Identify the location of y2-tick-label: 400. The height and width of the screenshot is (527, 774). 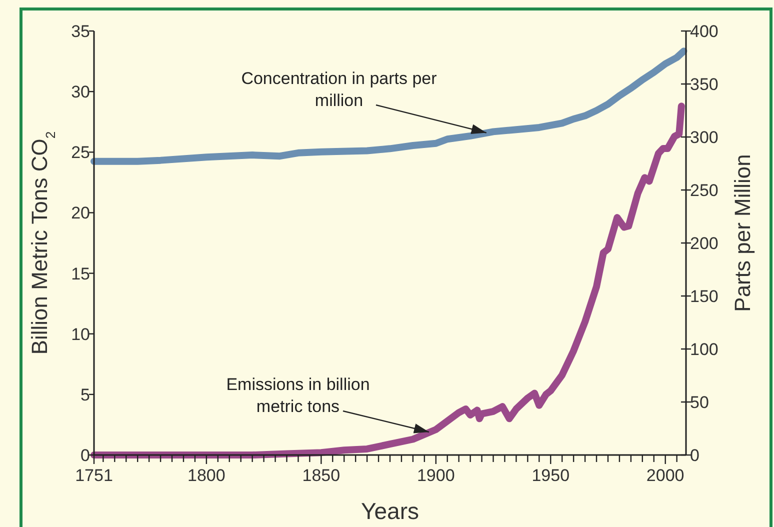
(704, 31).